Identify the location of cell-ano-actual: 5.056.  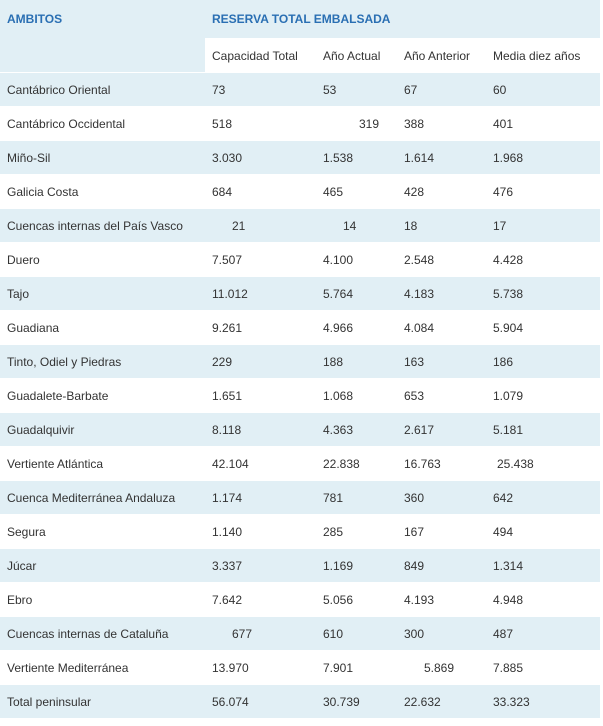
(356, 599).